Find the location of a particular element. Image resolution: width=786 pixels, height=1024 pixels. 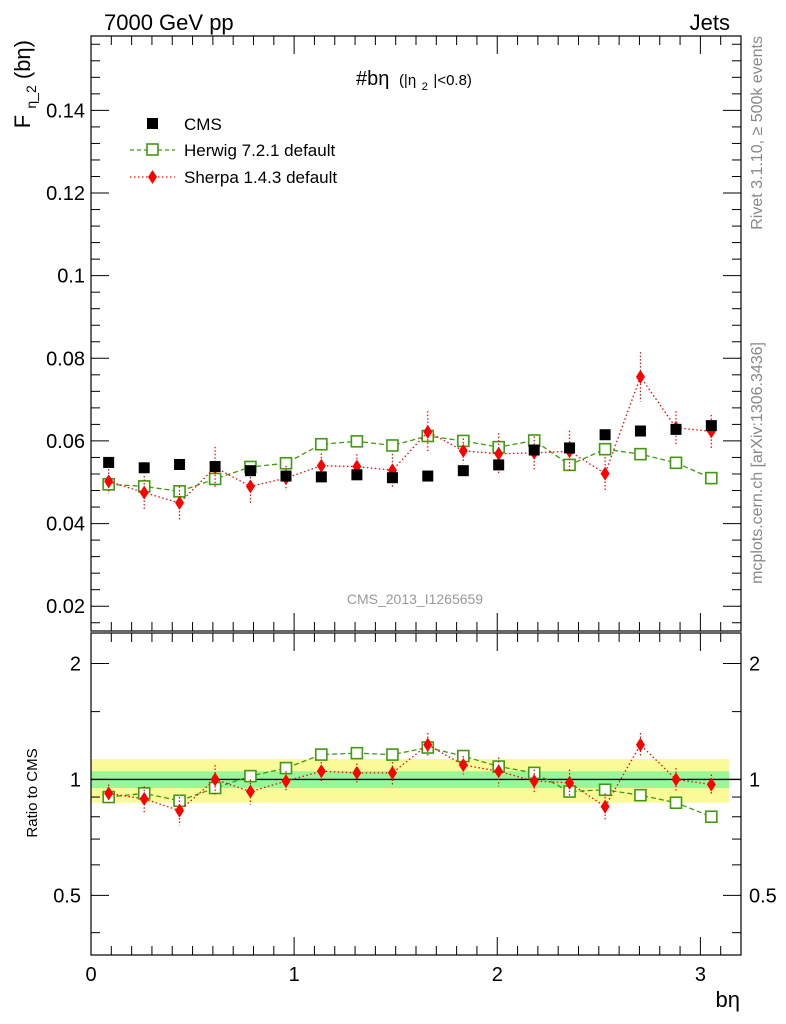

legend-marker-sherpa is located at coordinates (152, 177).